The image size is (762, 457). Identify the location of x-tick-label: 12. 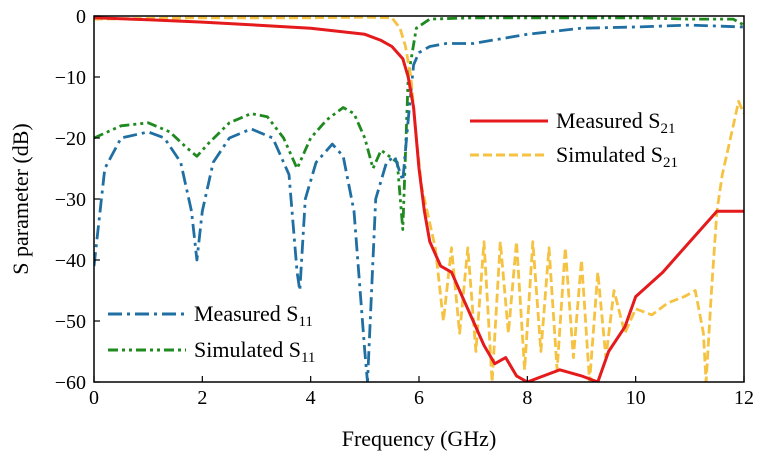
(744, 398).